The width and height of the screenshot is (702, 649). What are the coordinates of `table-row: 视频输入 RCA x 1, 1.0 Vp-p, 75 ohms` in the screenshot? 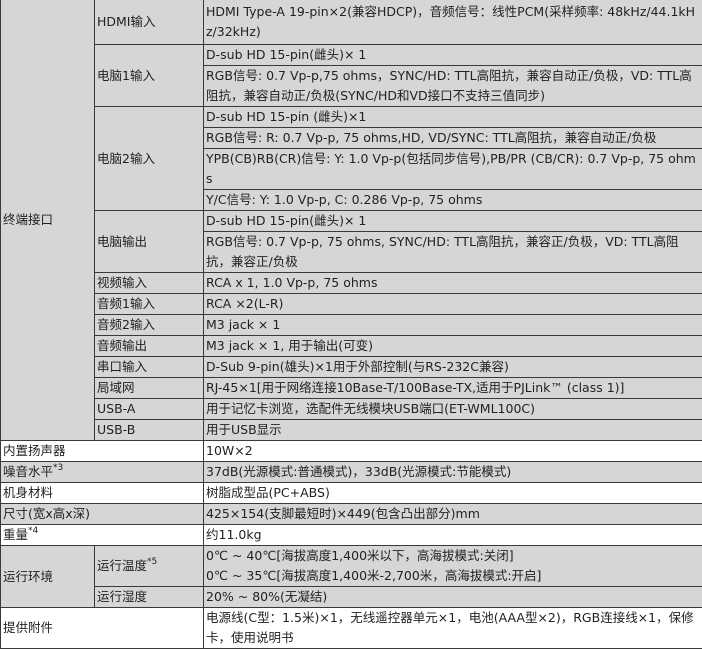 It's located at (351, 283).